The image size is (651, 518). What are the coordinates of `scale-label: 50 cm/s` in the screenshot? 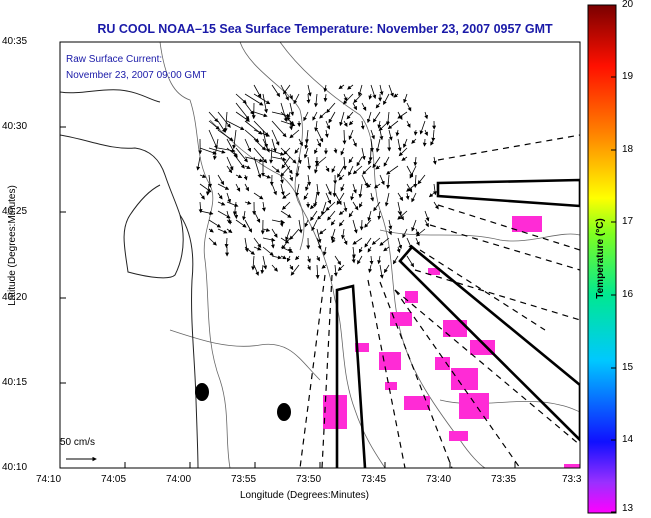 It's located at (78, 442).